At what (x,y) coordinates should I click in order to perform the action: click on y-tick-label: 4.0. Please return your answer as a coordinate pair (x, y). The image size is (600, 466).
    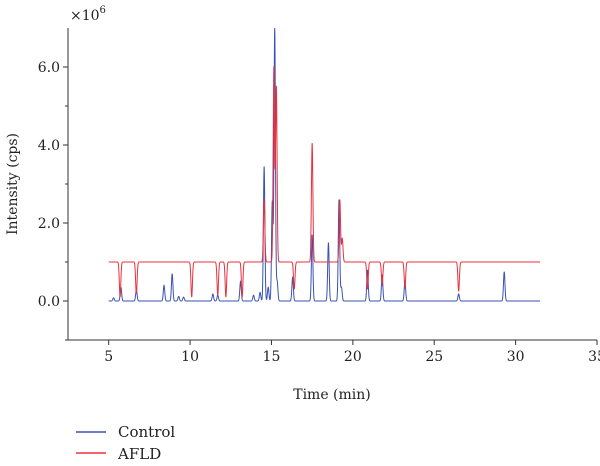
    Looking at the image, I should click on (49, 146).